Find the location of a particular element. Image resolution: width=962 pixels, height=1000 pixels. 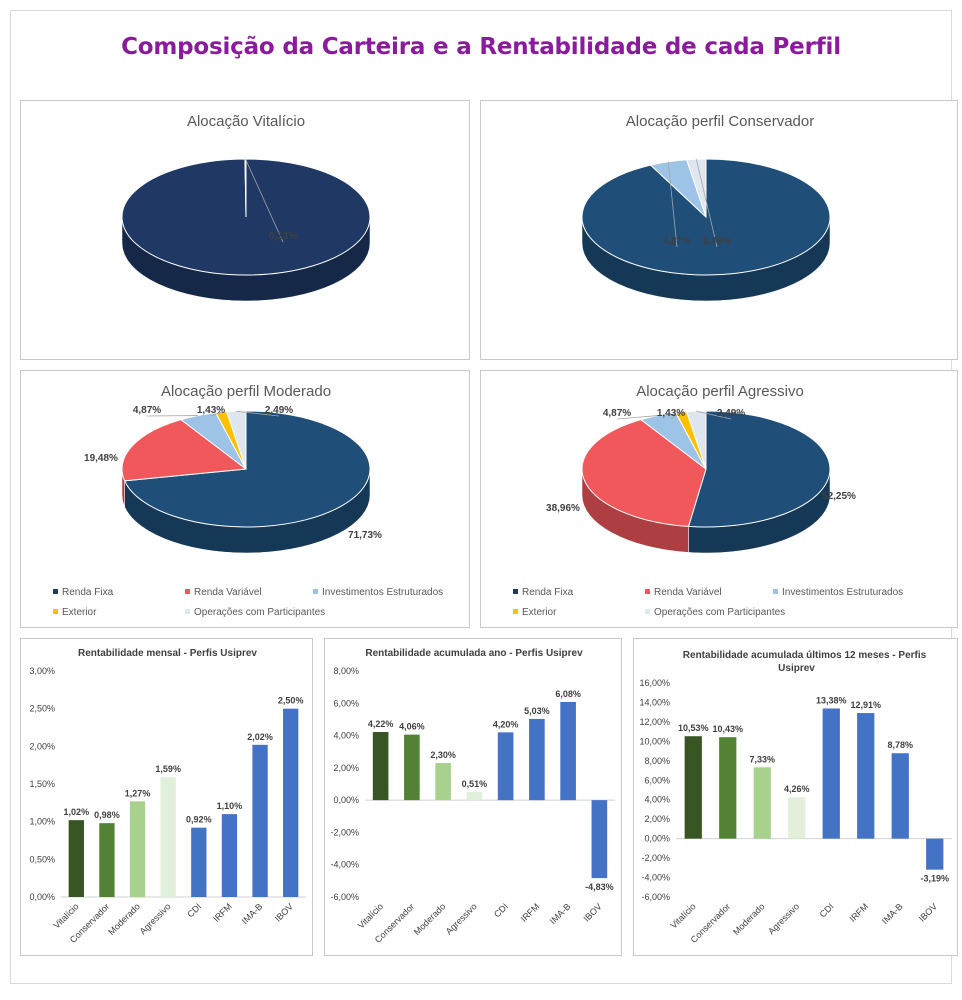

legend-swatch-exterior is located at coordinates (515, 611).